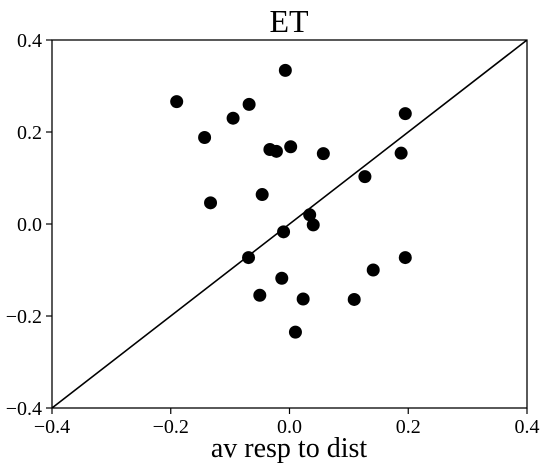  Describe the element at coordinates (289, 21) in the screenshot. I see `chart-title: ET` at that location.